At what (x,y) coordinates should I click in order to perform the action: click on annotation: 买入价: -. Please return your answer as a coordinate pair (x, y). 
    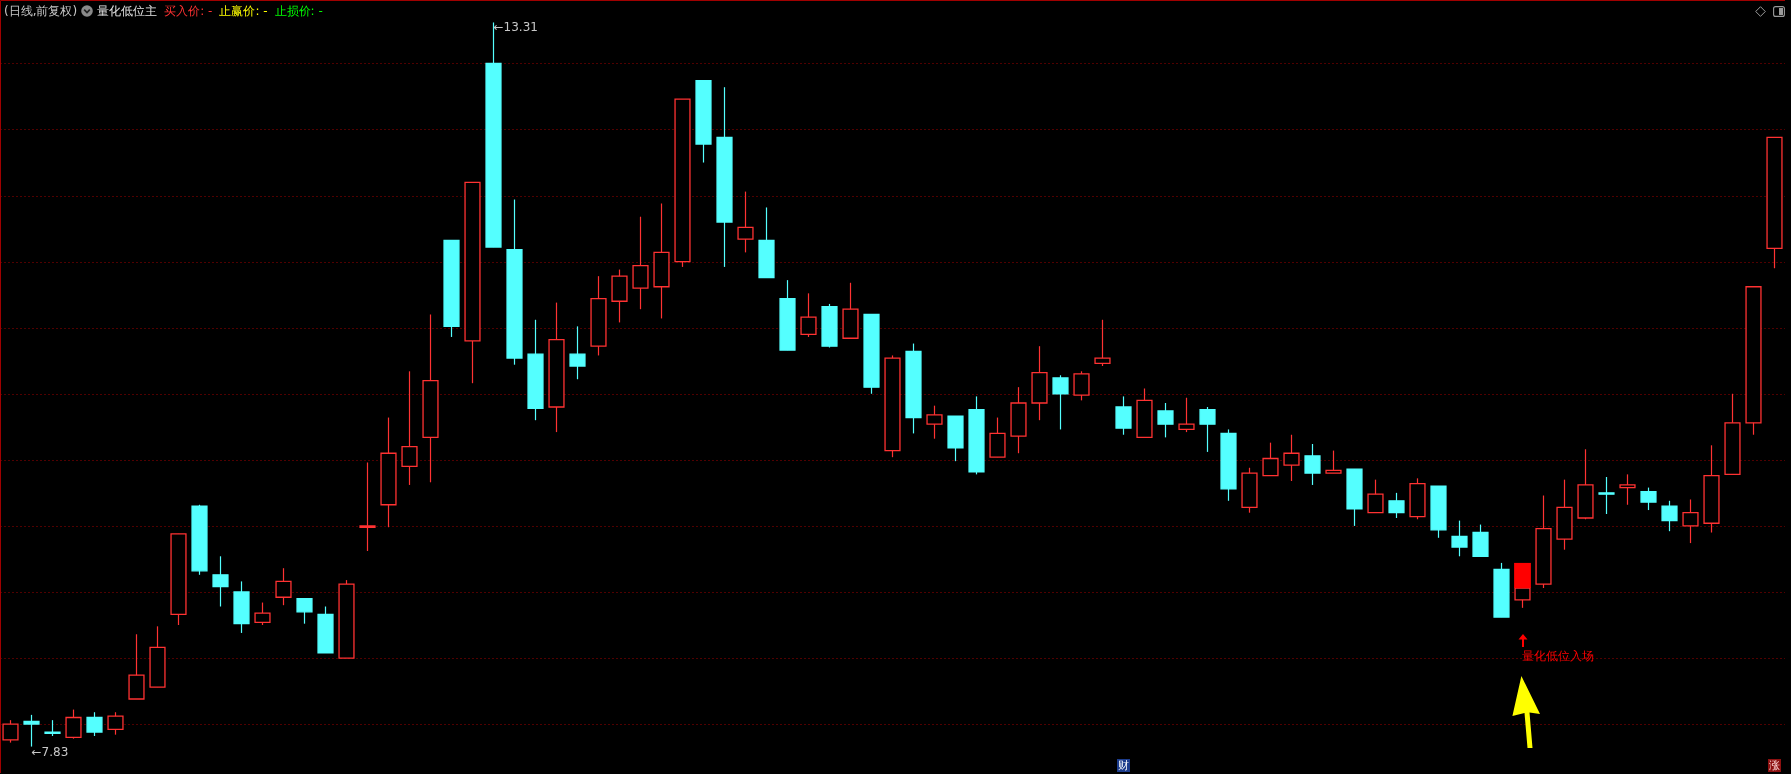
    Looking at the image, I should click on (188, 11).